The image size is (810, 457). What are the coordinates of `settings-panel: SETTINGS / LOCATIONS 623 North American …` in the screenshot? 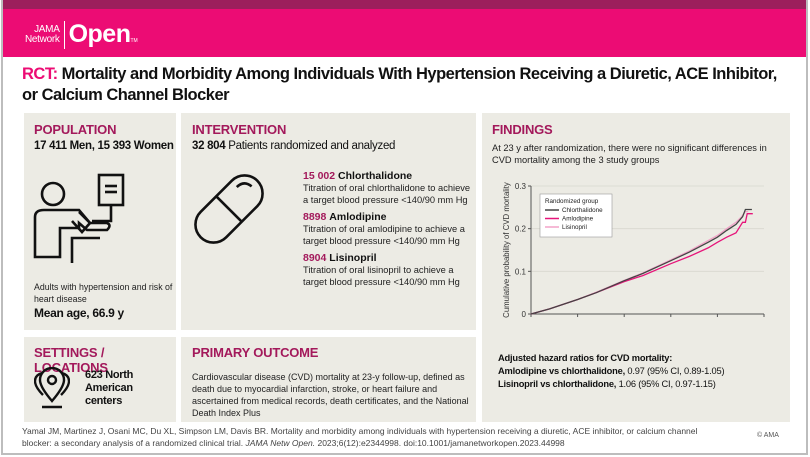 It's located at (100, 379).